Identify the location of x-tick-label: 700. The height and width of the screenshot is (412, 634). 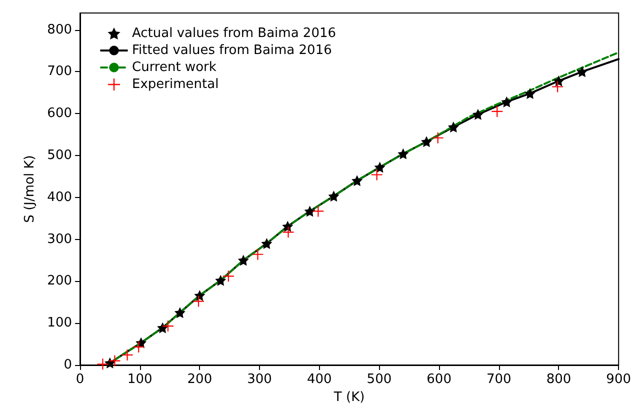
(499, 379).